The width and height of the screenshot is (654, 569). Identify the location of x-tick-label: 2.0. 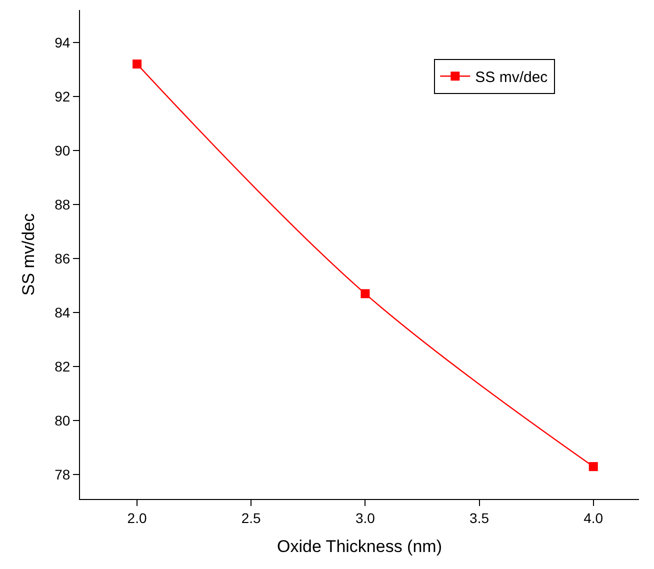
(137, 518).